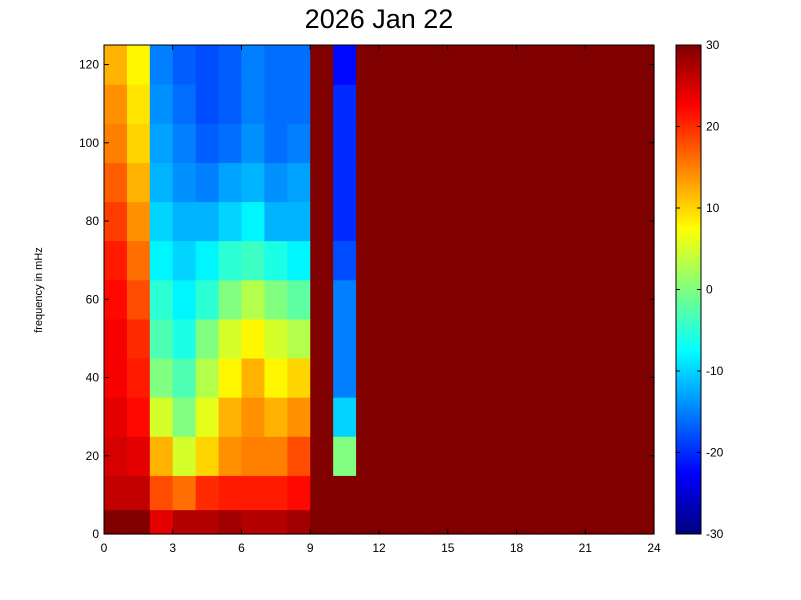  I want to click on colorbar-tick-label: 10, so click(713, 208).